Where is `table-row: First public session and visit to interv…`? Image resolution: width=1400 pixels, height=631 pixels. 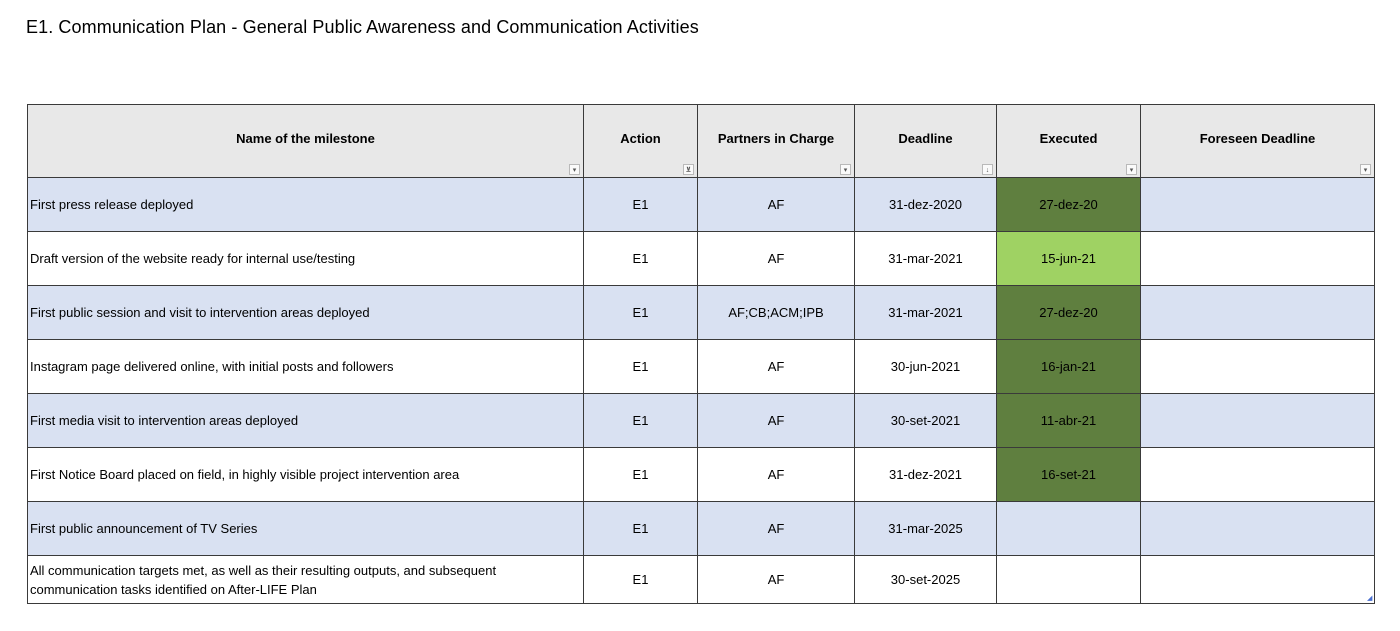
table-row: First public session and visit to interv… is located at coordinates (701, 312).